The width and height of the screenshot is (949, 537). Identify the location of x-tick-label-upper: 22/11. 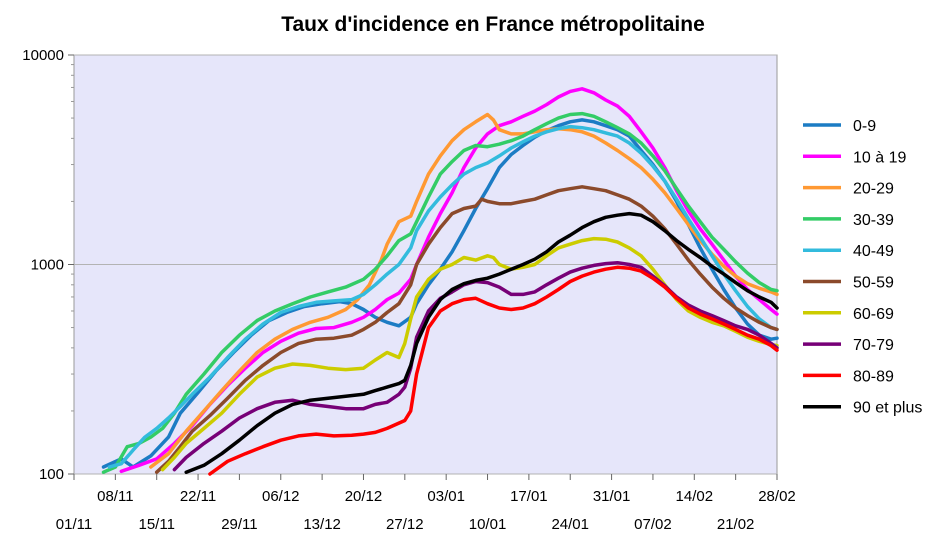
(198, 496).